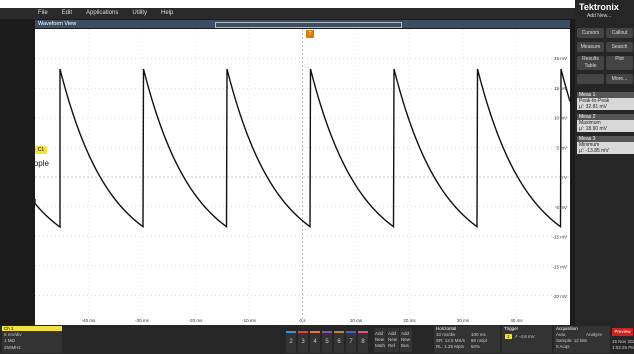 The width and height of the screenshot is (634, 354). Describe the element at coordinates (593, 129) in the screenshot. I see `meas-value: μ': 18.90 mV` at that location.